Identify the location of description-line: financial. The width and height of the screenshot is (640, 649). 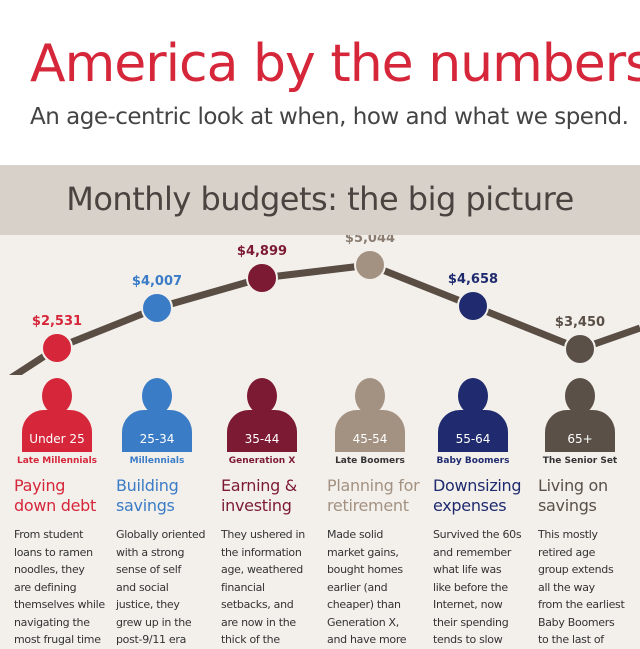
(243, 587).